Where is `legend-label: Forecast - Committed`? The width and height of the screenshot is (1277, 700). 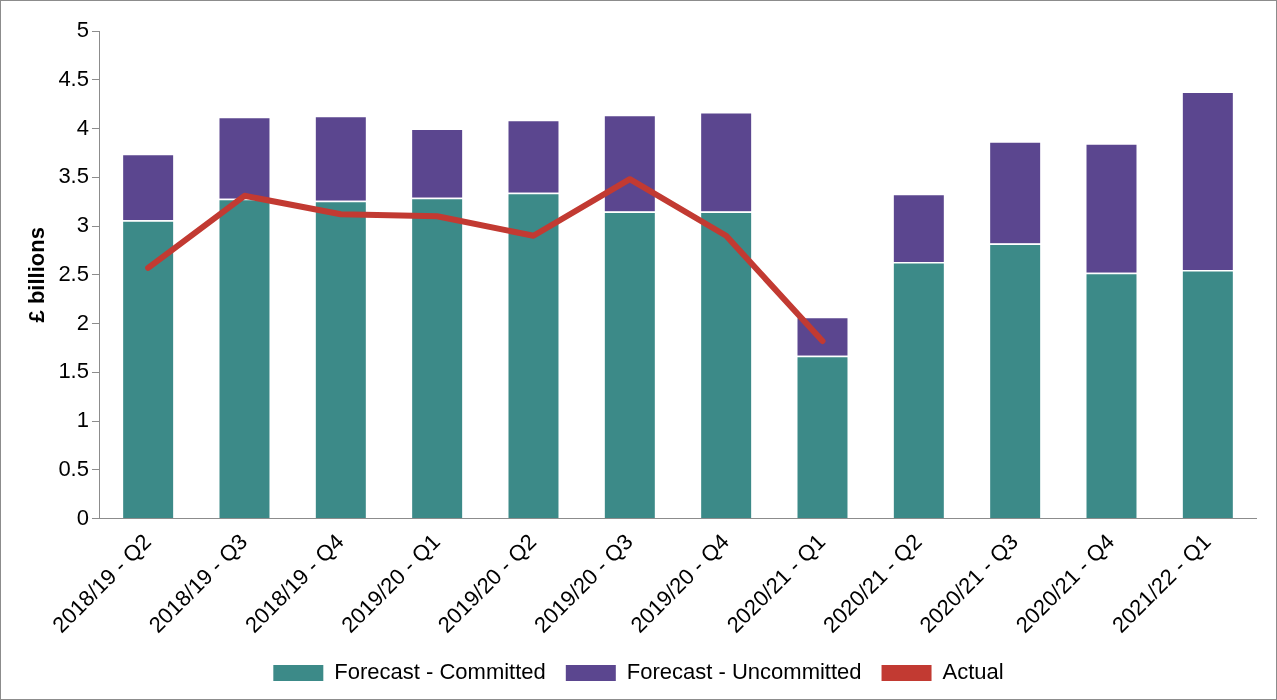
legend-label: Forecast - Committed is located at coordinates (440, 672).